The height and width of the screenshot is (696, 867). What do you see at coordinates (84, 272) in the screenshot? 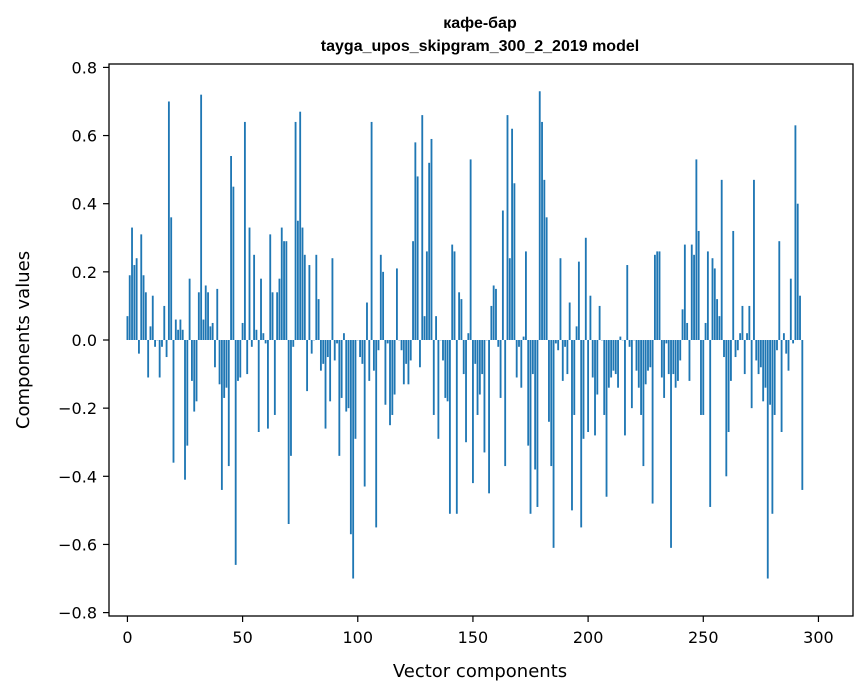
I see `y-tick-label: 0.2` at bounding box center [84, 272].